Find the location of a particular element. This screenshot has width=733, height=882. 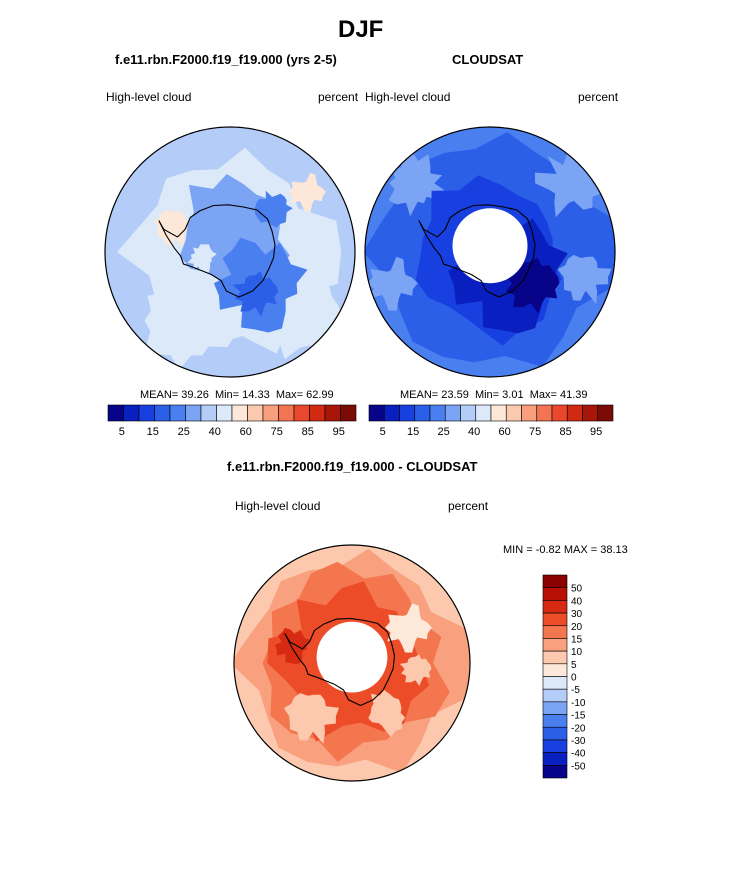

panel3-colorbar-tick-label: -20 is located at coordinates (578, 728).